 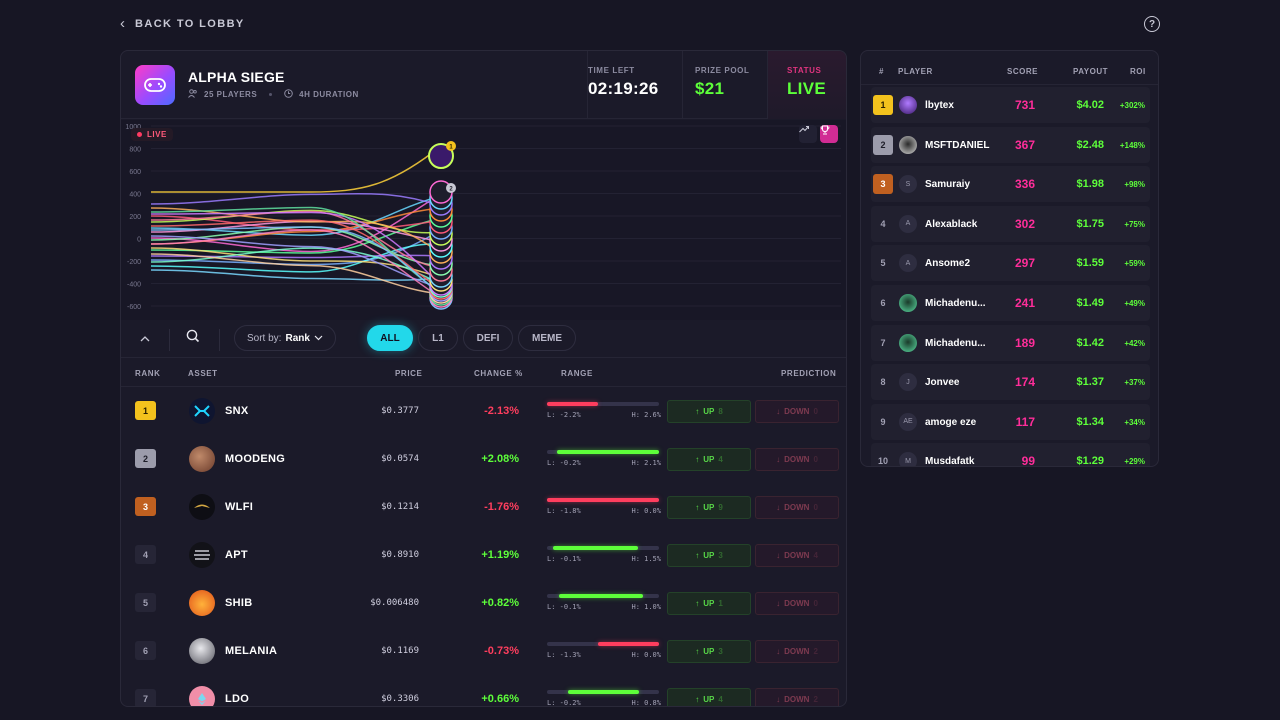 I want to click on lb-rank: 5, so click(x=883, y=263).